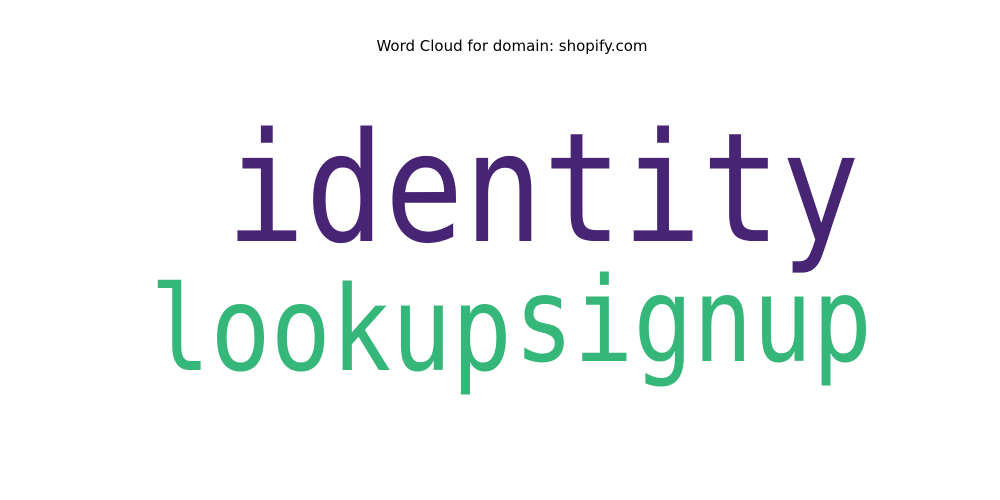 The height and width of the screenshot is (500, 1000). What do you see at coordinates (512, 46) in the screenshot?
I see `chart-title: Word Cloud for domain: shopify.com` at bounding box center [512, 46].